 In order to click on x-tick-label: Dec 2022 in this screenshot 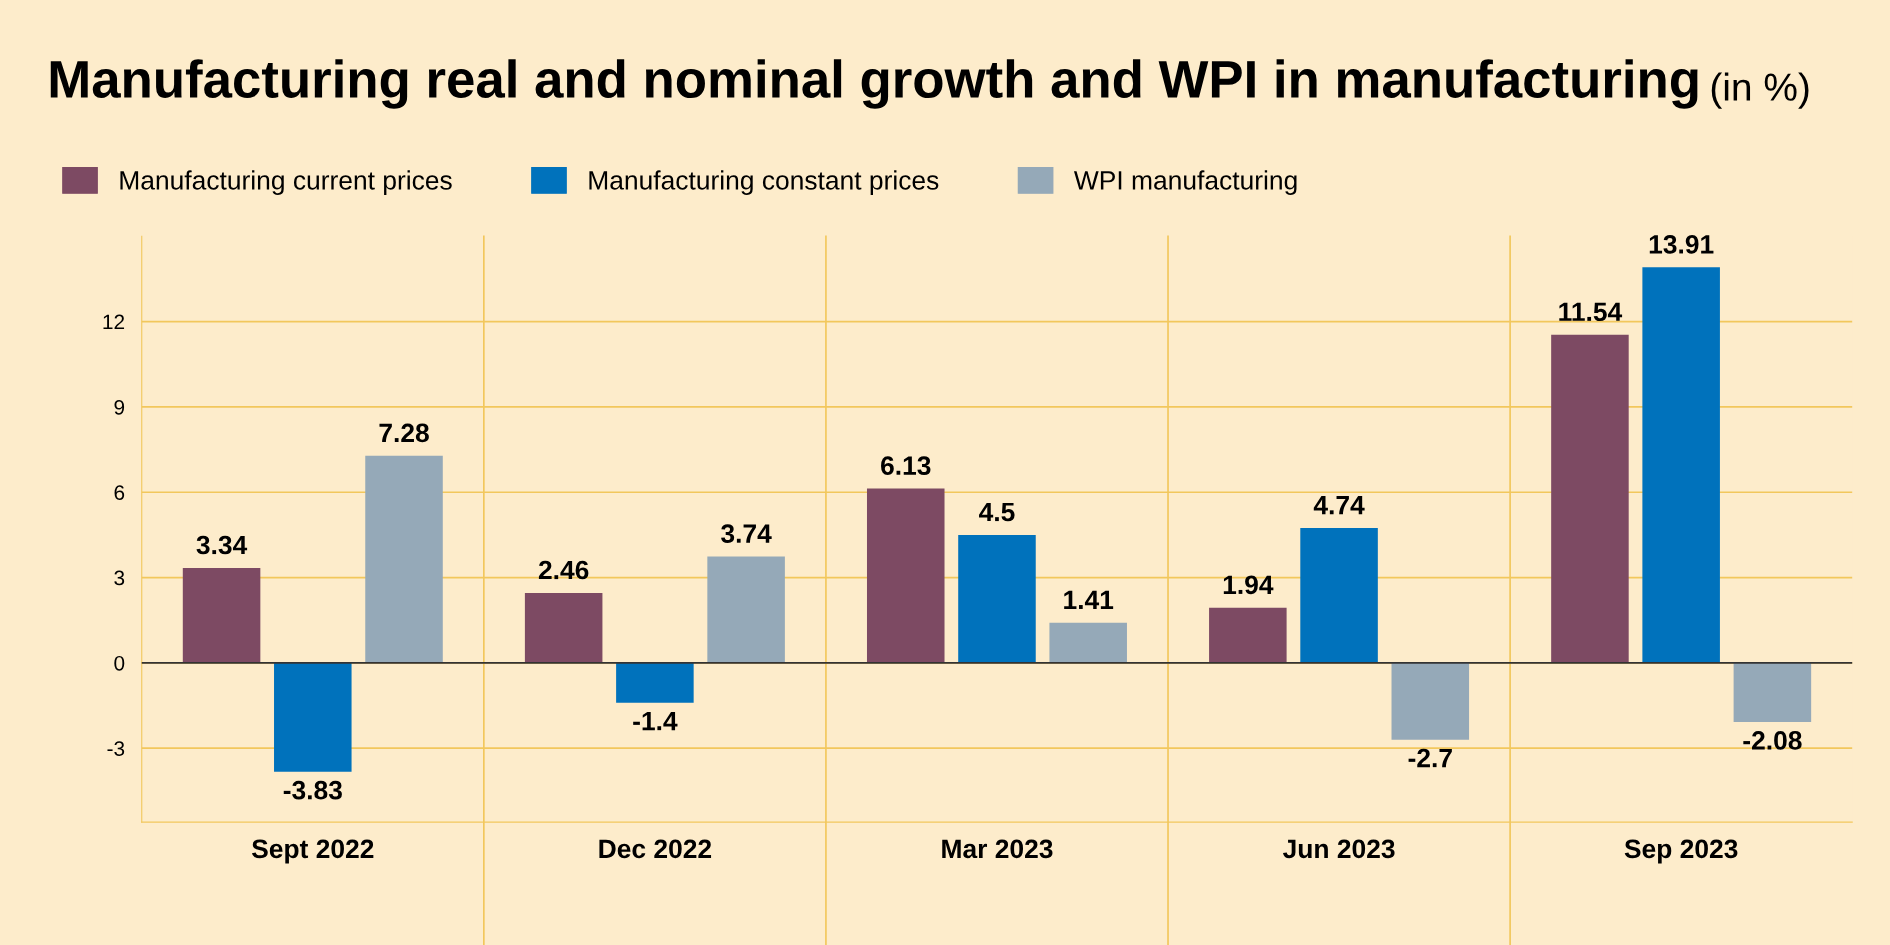, I will do `click(655, 849)`.